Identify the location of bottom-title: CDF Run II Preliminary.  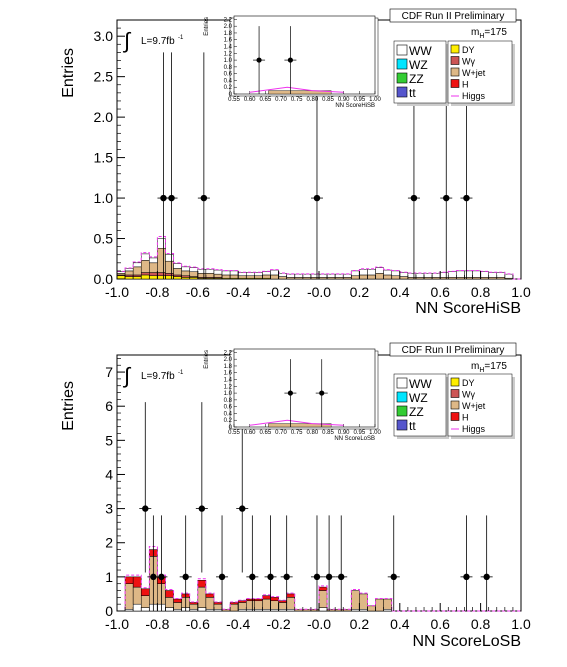
(453, 350).